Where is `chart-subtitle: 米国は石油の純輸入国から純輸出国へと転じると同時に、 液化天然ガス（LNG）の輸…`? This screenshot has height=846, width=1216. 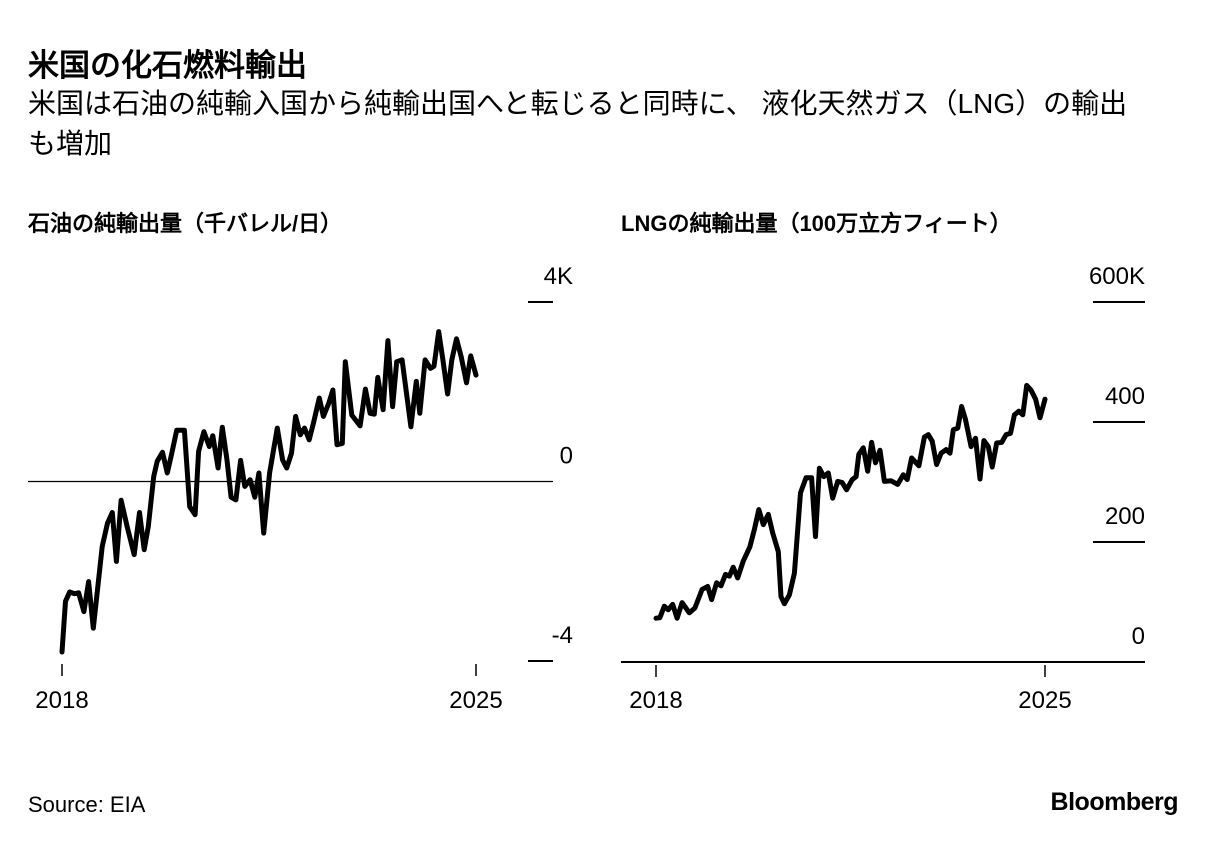
chart-subtitle: 米国は石油の純輸入国から純輸出国へと転じると同時に、 液化天然ガス（LNG）の輸… is located at coordinates (578, 123).